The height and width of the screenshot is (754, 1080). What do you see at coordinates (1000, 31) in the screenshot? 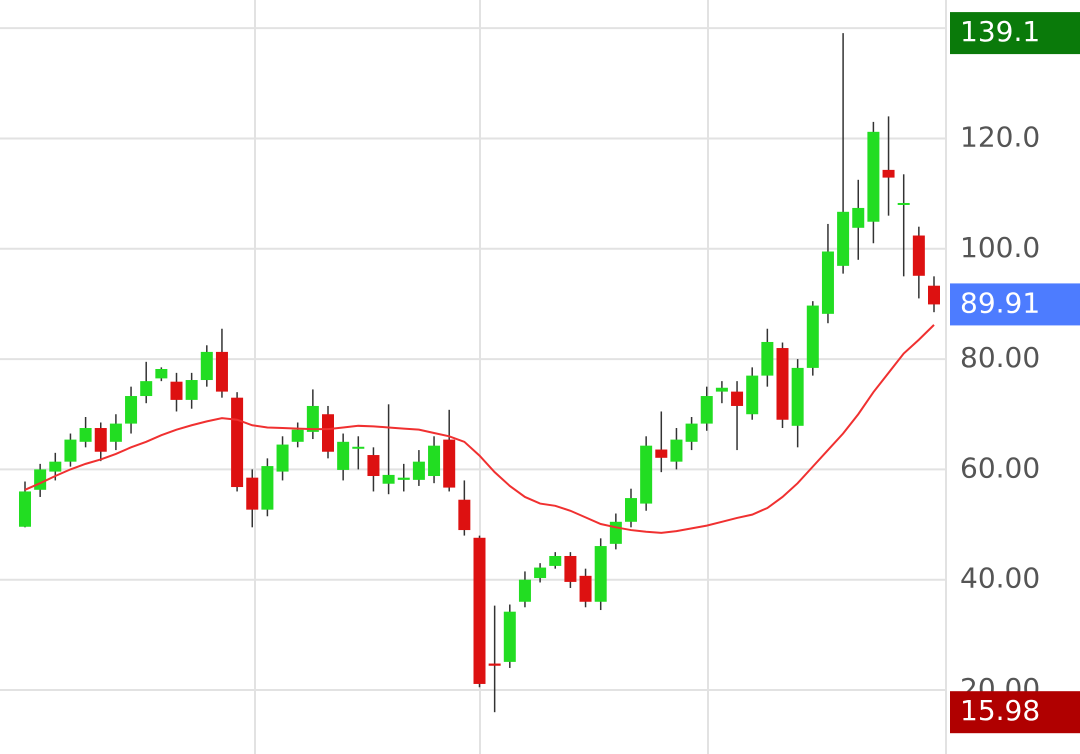
I see `price-badge-label: 139.1` at bounding box center [1000, 31].